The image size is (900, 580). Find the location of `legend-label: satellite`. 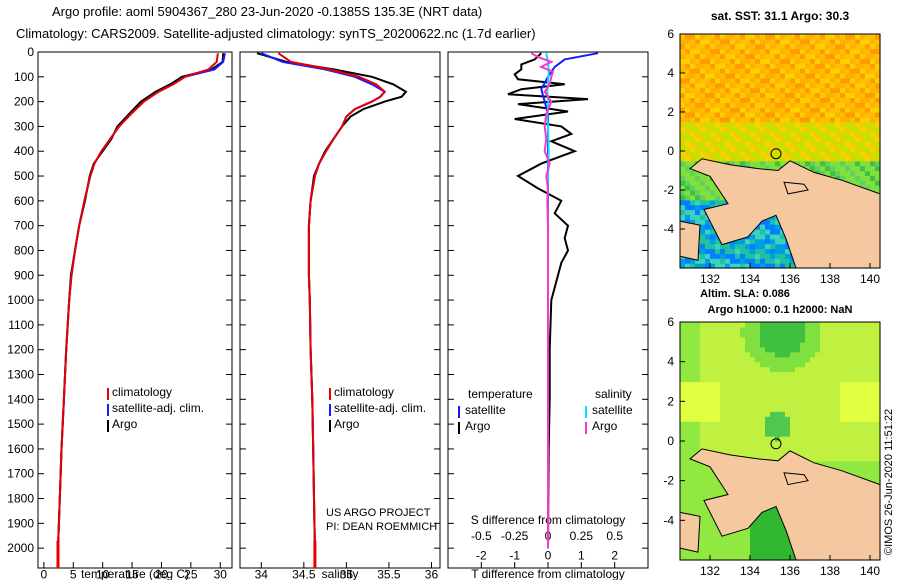

legend-label: satellite is located at coordinates (612, 410).